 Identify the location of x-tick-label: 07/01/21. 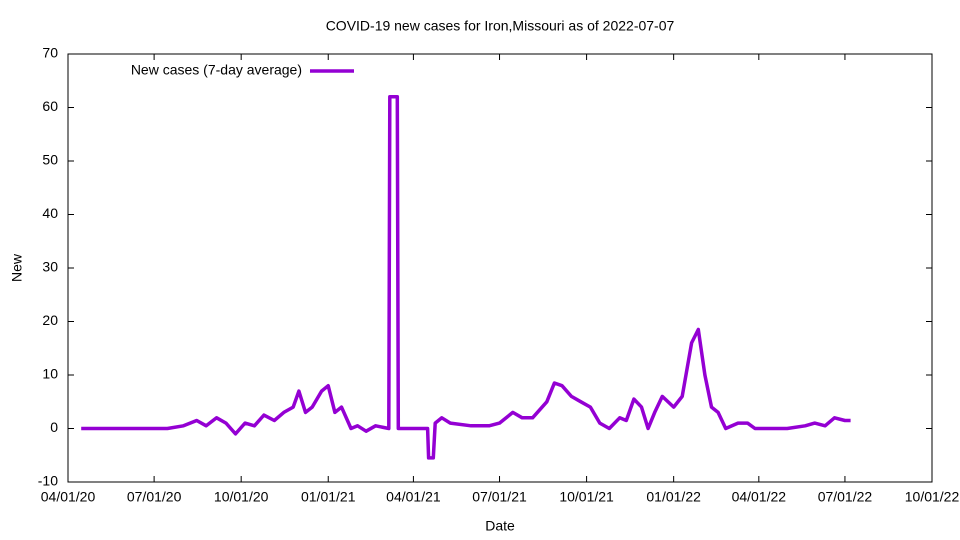
(499, 497).